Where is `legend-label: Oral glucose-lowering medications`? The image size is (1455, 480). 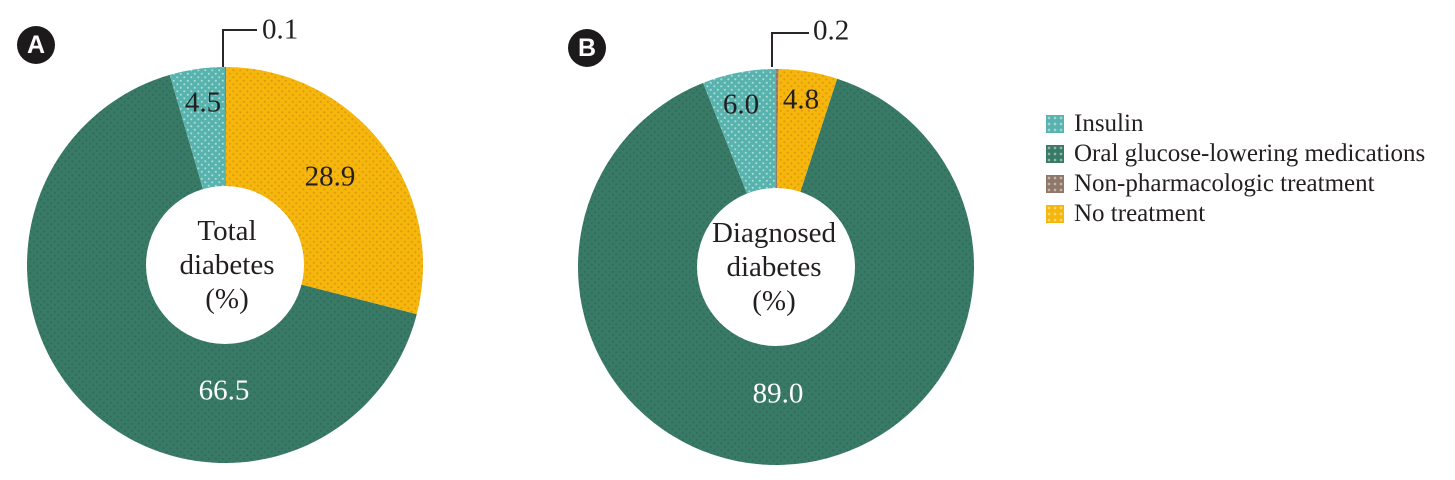
legend-label: Oral glucose-lowering medications is located at coordinates (1250, 153).